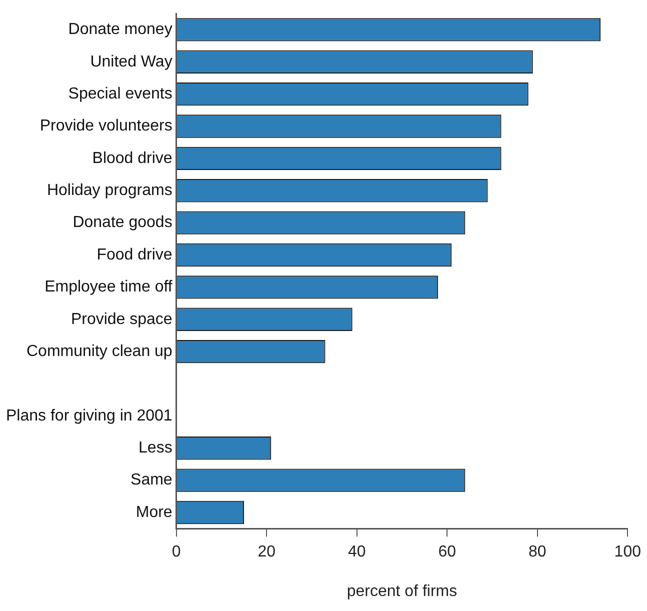 The image size is (647, 611). Describe the element at coordinates (447, 552) in the screenshot. I see `x-tick-label: 60` at that location.